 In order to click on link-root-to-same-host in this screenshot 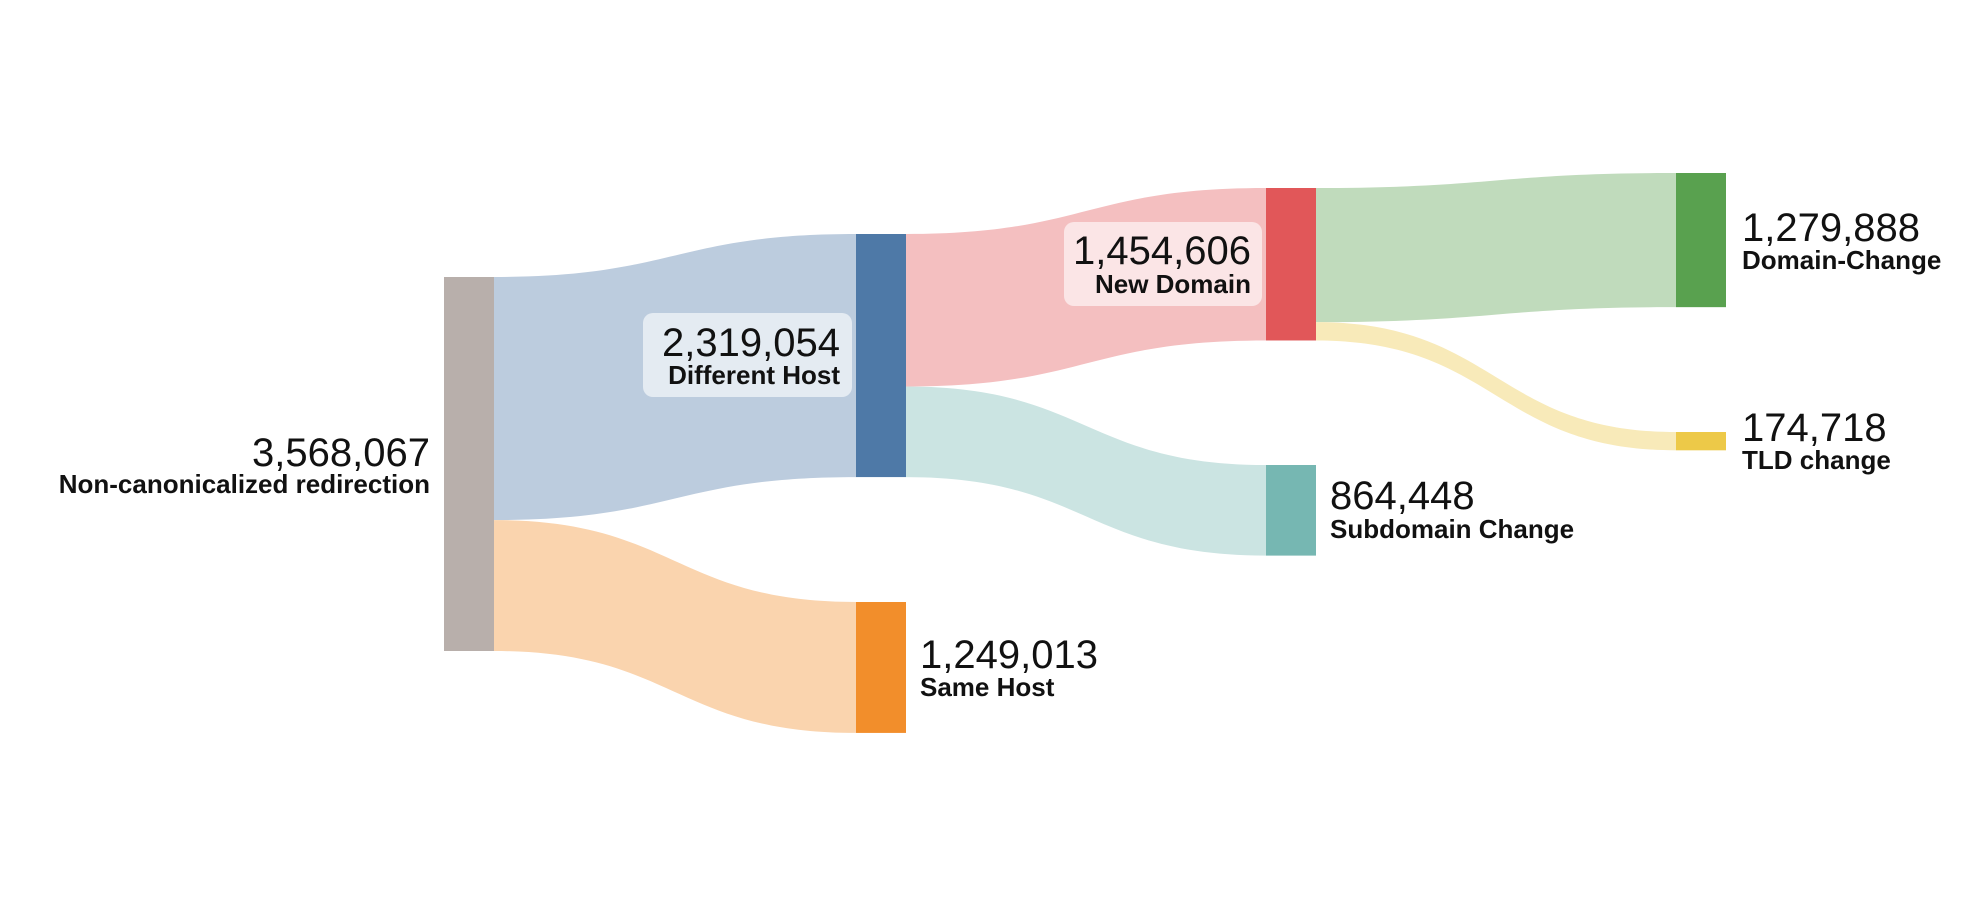, I will do `click(675, 626)`.